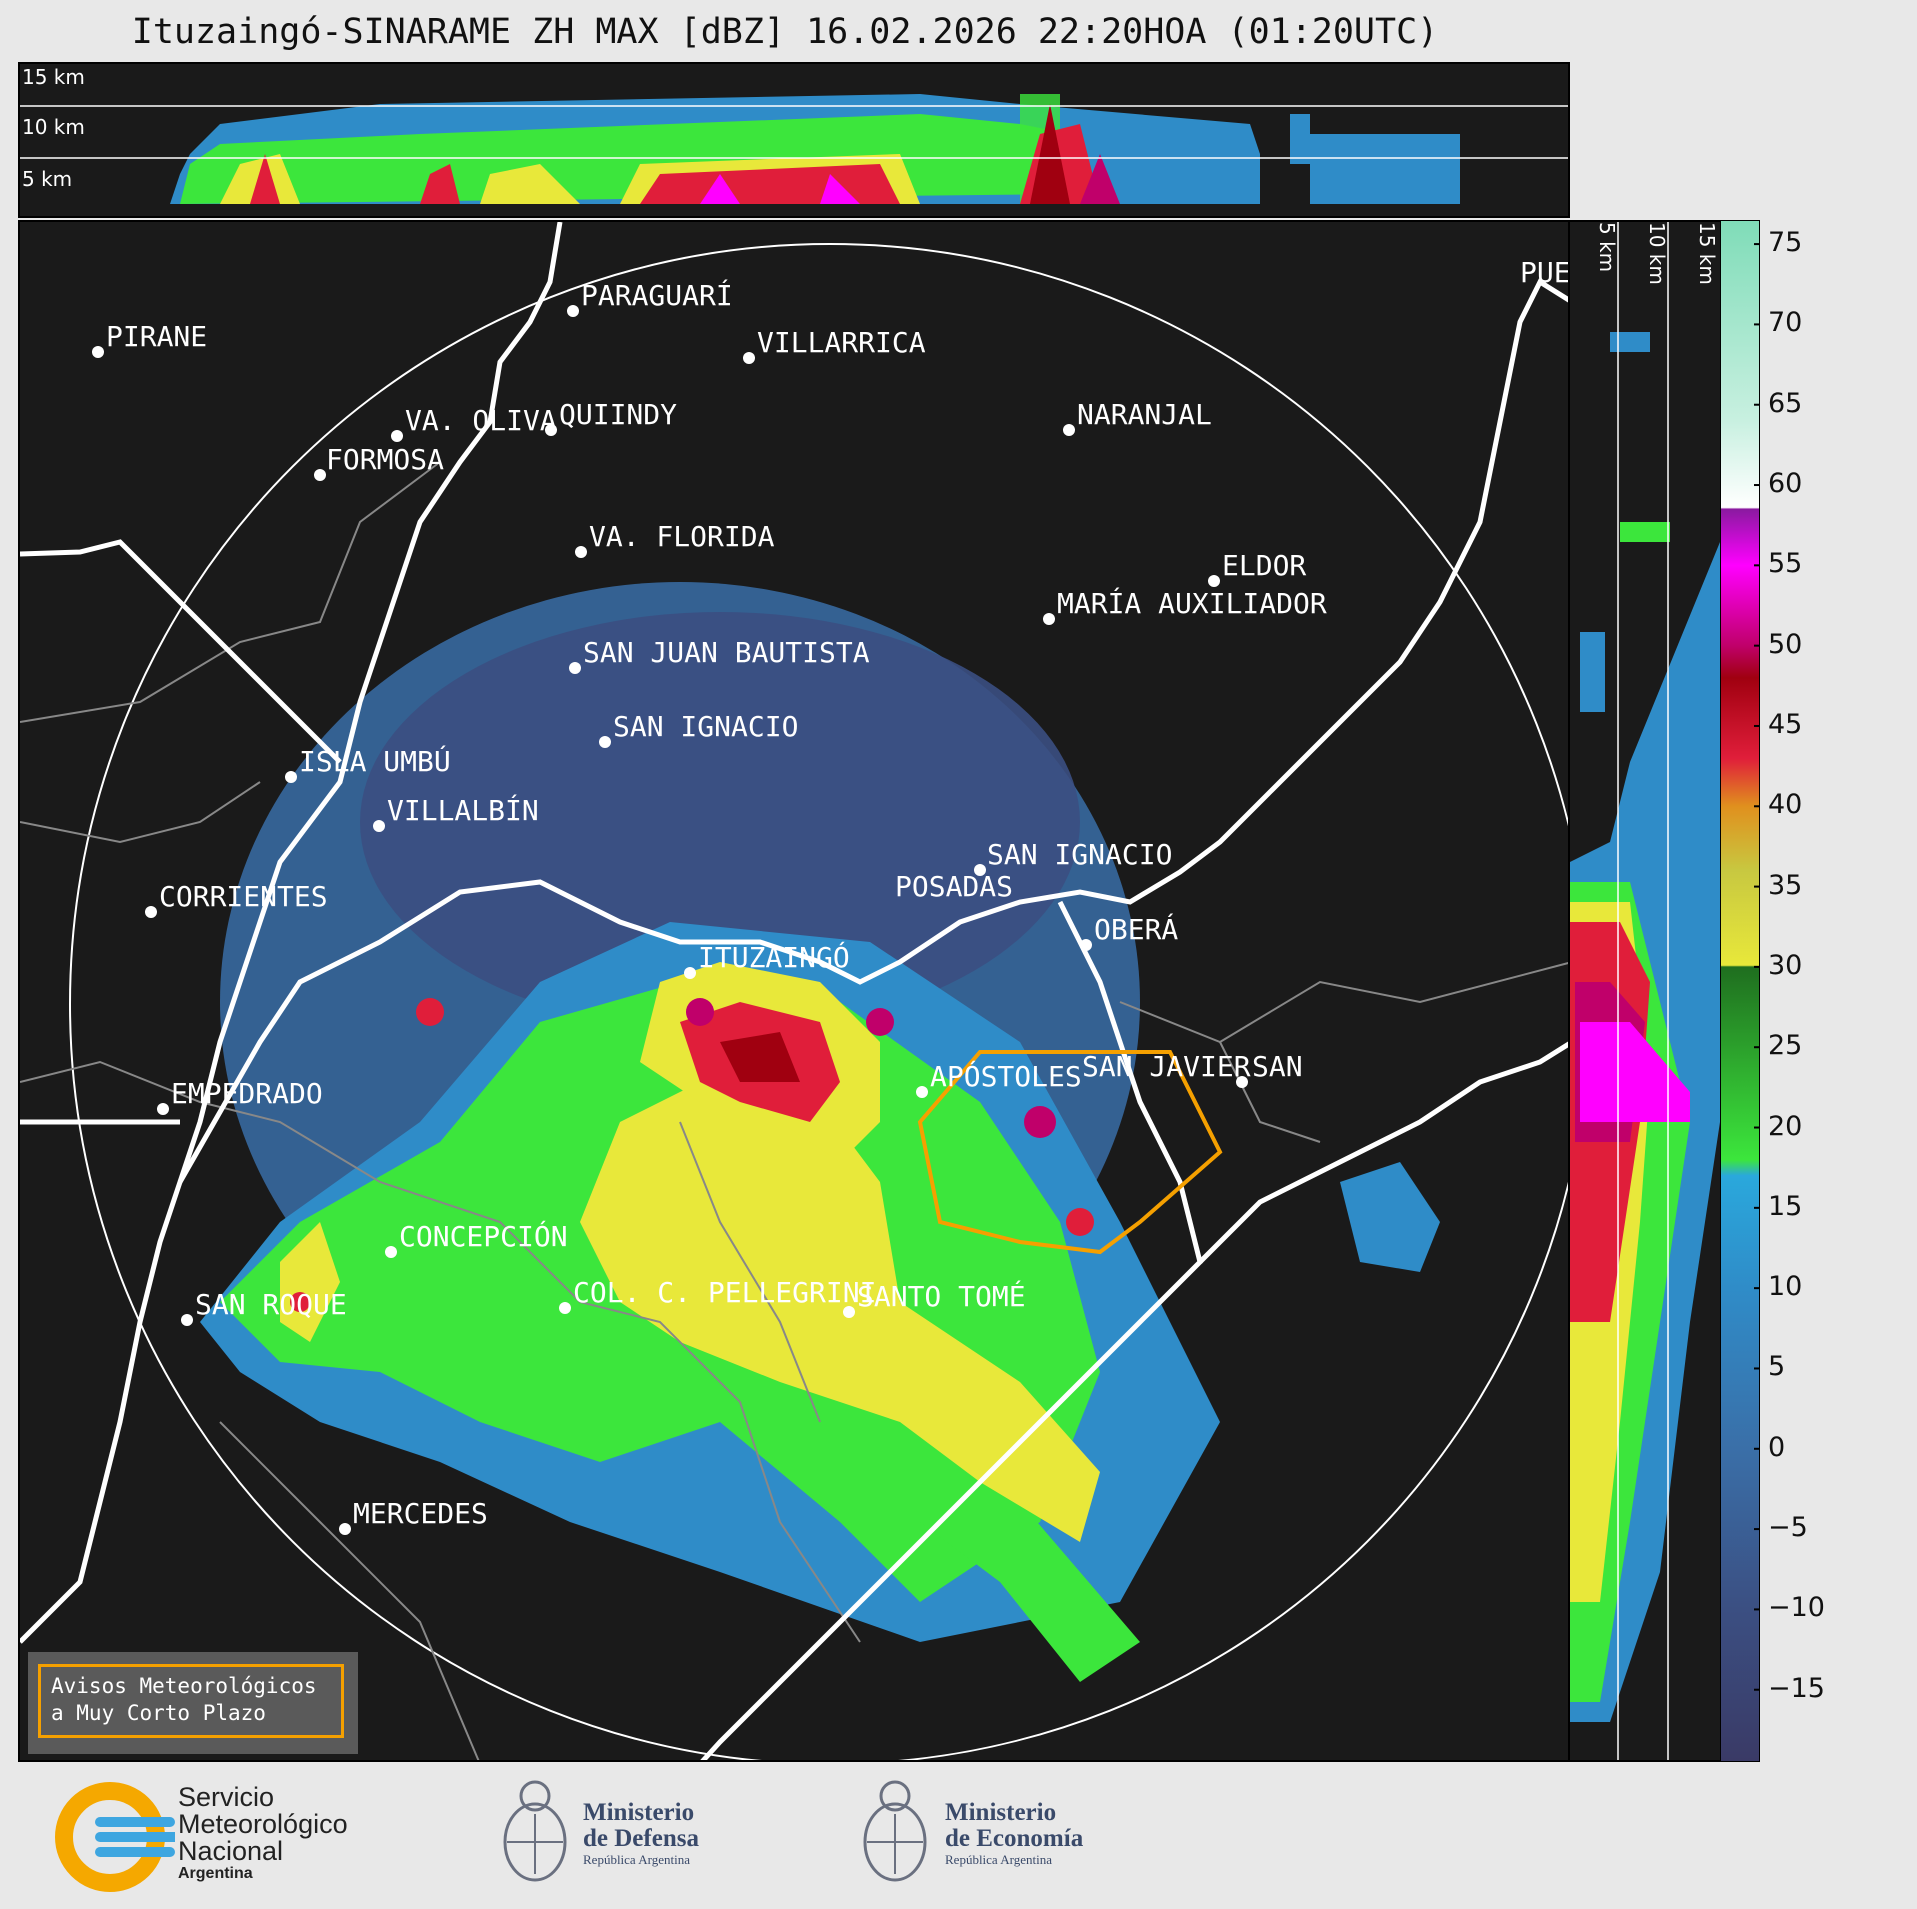 Image resolution: width=1917 pixels, height=1909 pixels. What do you see at coordinates (271, 1304) in the screenshot?
I see `city-label: SAN ROQUE` at bounding box center [271, 1304].